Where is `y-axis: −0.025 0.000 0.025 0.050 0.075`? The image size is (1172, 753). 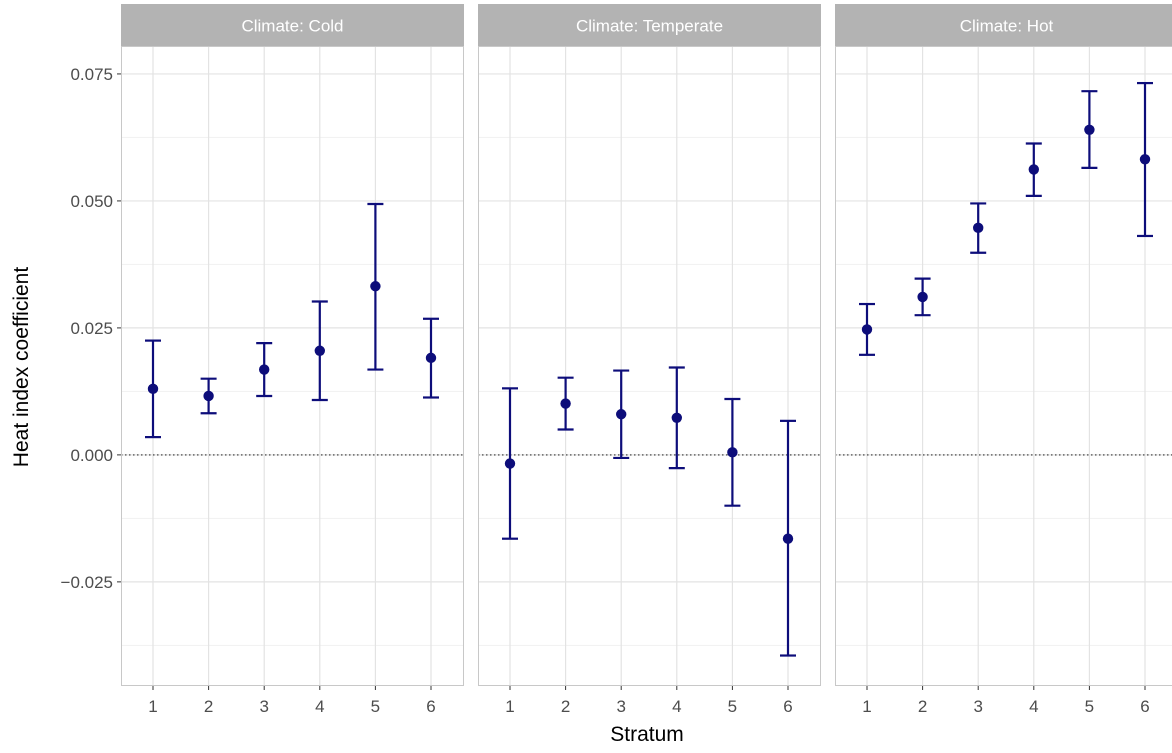 y-axis: −0.025 0.000 0.025 0.050 0.075 is located at coordinates (91, 328).